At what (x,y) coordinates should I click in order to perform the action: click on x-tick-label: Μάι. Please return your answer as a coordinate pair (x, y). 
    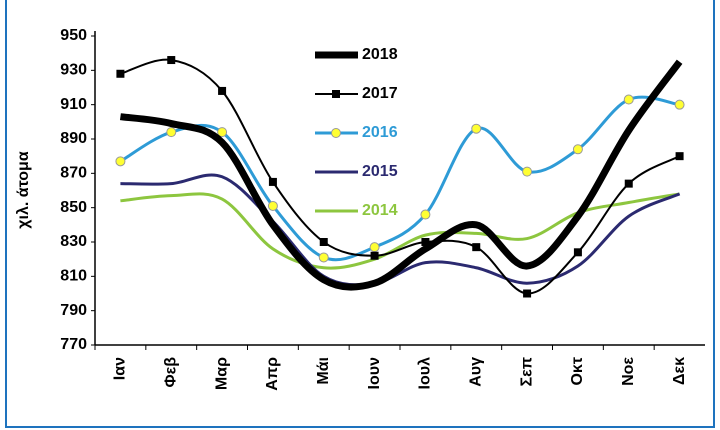
    Looking at the image, I should click on (323, 371).